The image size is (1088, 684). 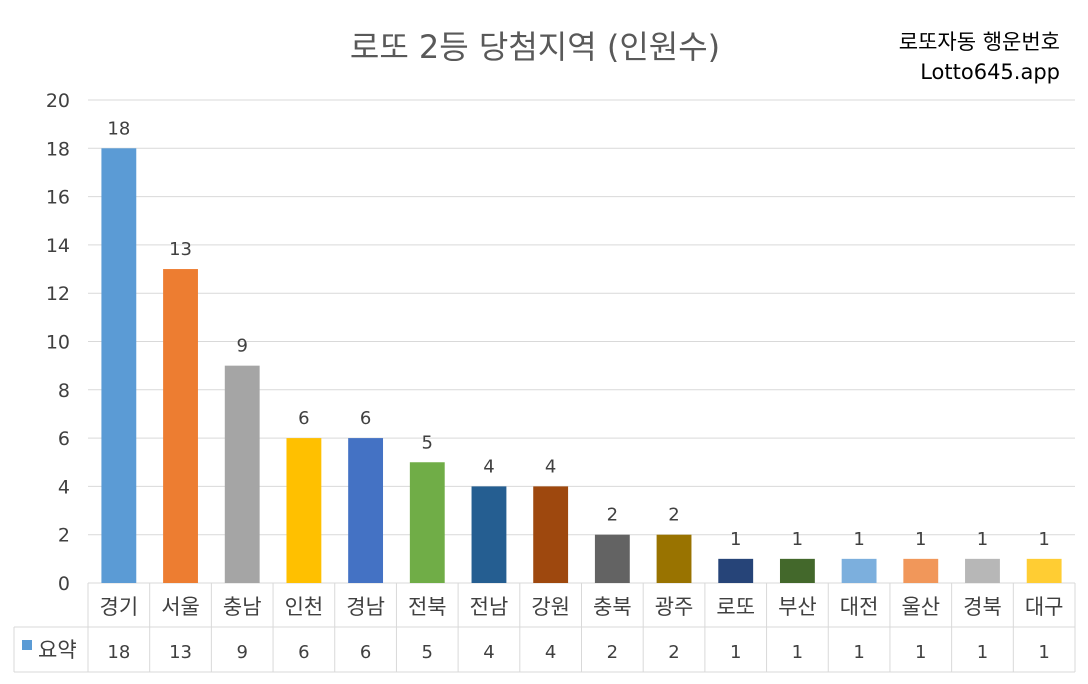 I want to click on category-label: 경남, so click(x=365, y=607).